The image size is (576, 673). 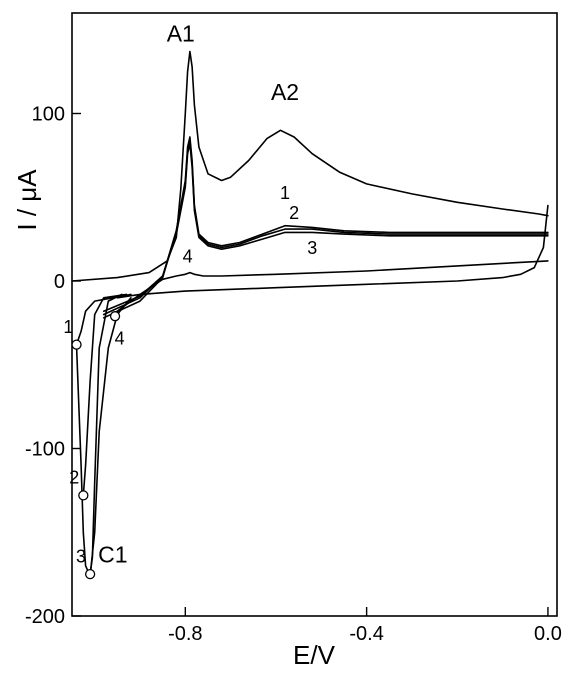 What do you see at coordinates (45, 450) in the screenshot?
I see `y-tick-label: -100` at bounding box center [45, 450].